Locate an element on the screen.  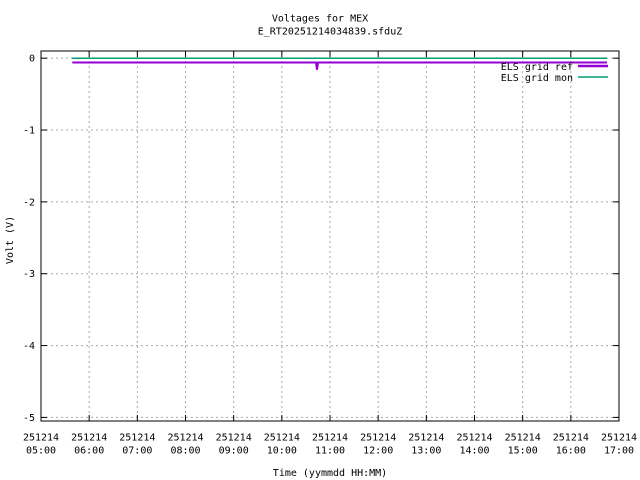
x-tick-label-time: 09:00 is located at coordinates (234, 451).